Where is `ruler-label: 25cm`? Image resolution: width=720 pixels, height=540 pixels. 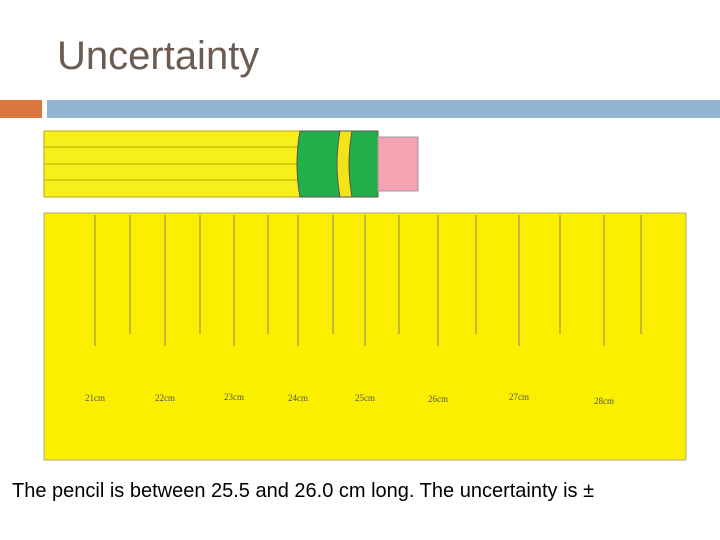 ruler-label: 25cm is located at coordinates (365, 398).